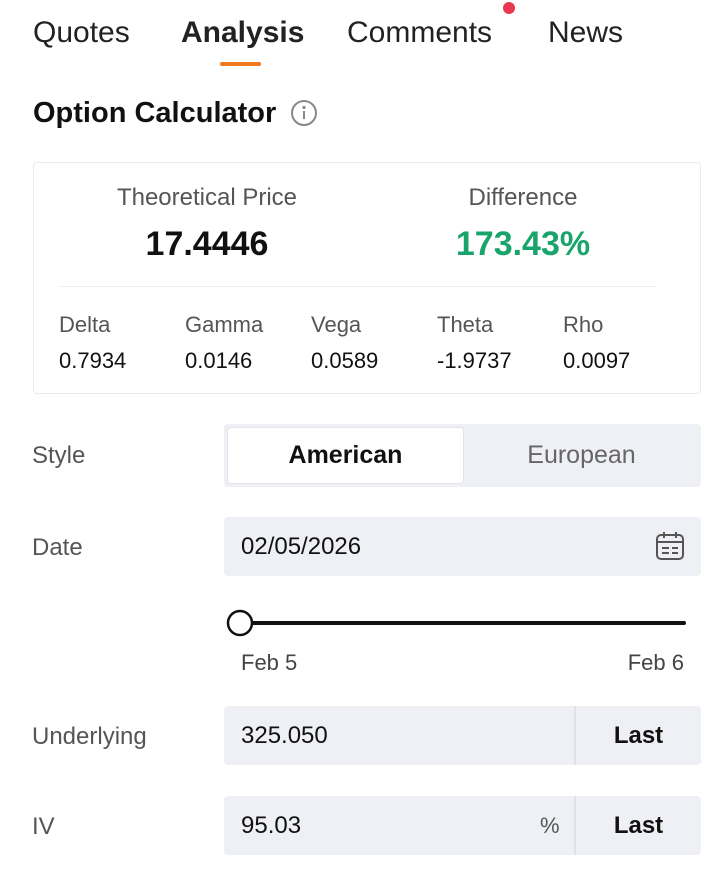  I want to click on notification-dot, so click(509, 8).